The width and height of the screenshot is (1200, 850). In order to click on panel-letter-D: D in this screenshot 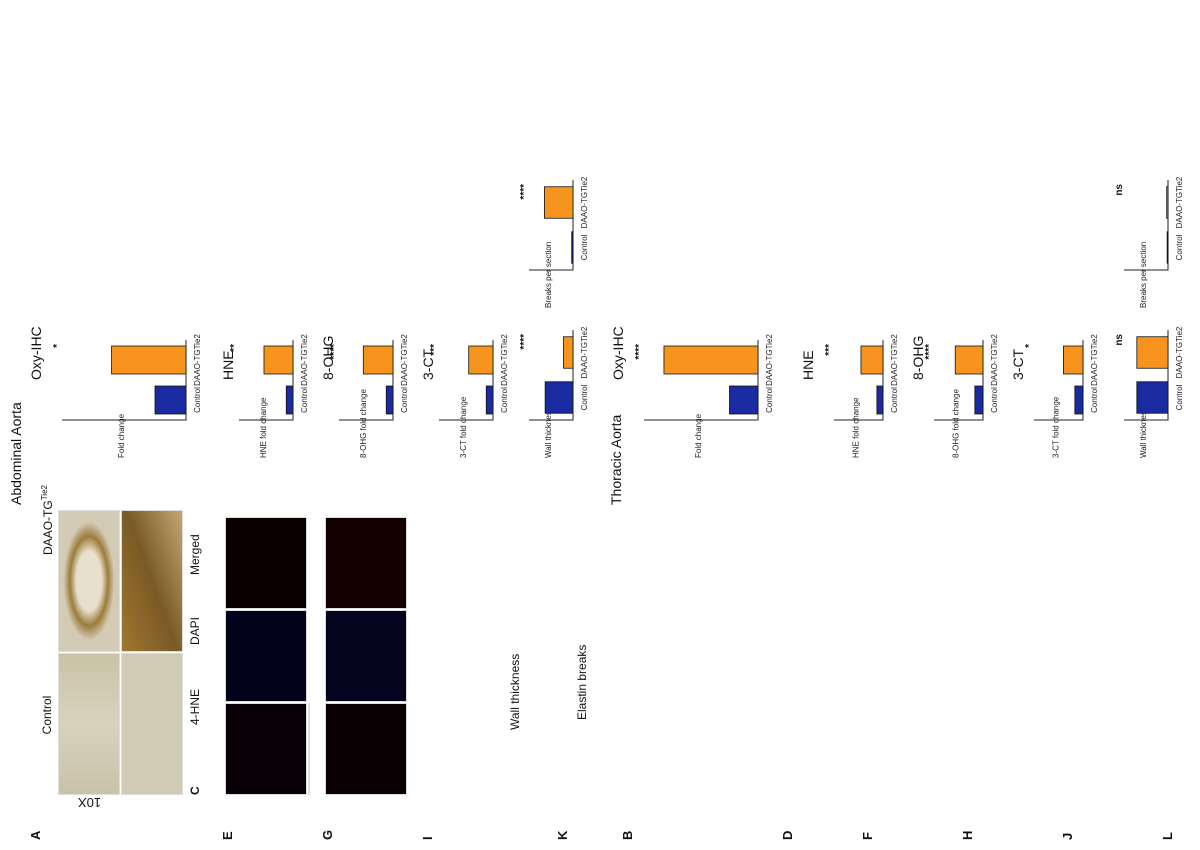, I will do `click(787, 835)`.